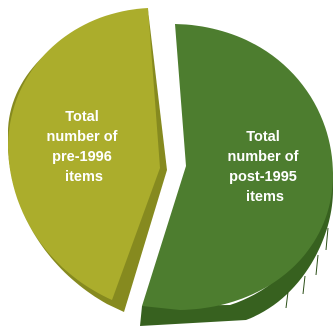 The image size is (334, 329). What do you see at coordinates (263, 137) in the screenshot?
I see `slice-post-1995-label-line: Total` at bounding box center [263, 137].